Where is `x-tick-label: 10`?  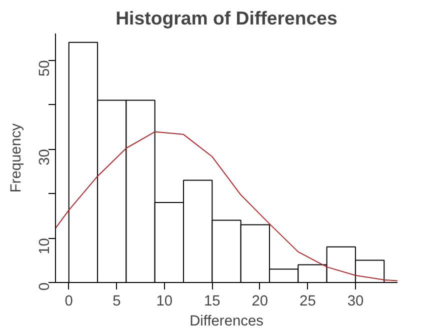 x-tick-label: 10 is located at coordinates (164, 302).